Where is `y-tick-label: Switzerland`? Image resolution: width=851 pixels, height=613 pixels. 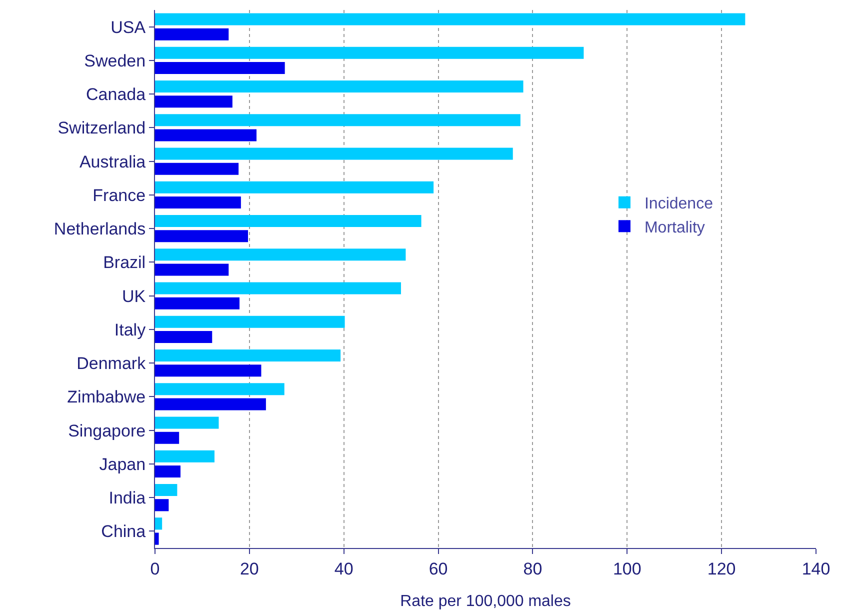 y-tick-label: Switzerland is located at coordinates (102, 128).